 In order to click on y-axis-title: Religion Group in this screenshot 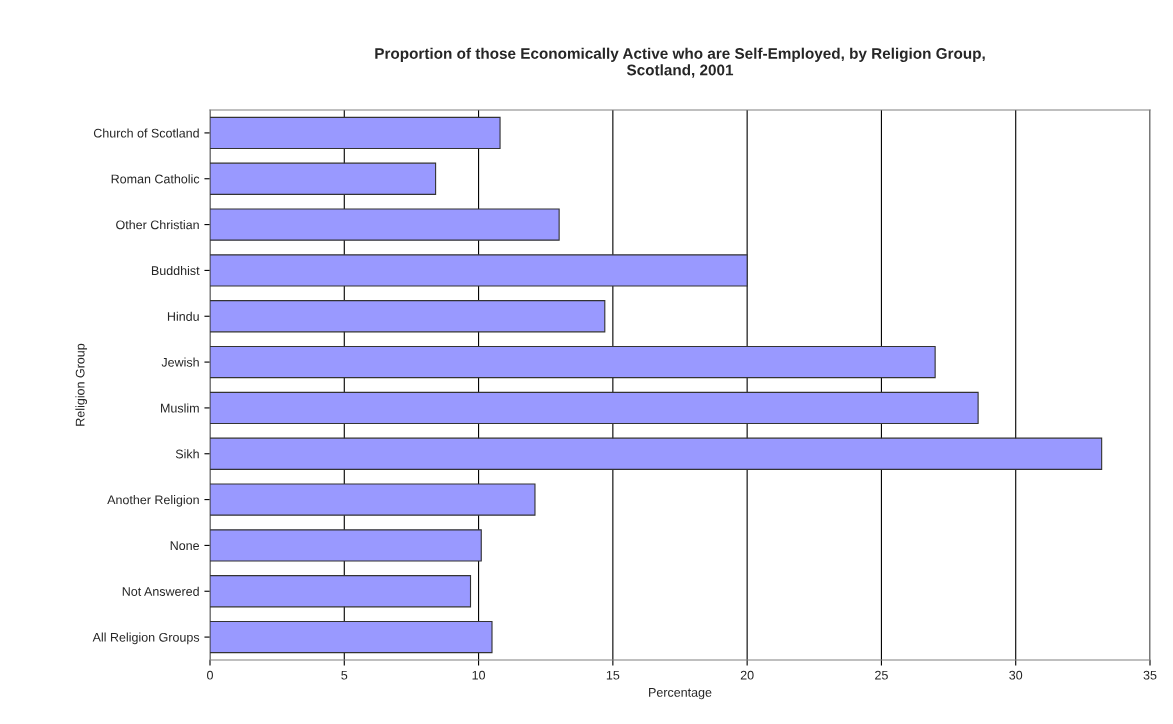, I will do `click(81, 384)`.